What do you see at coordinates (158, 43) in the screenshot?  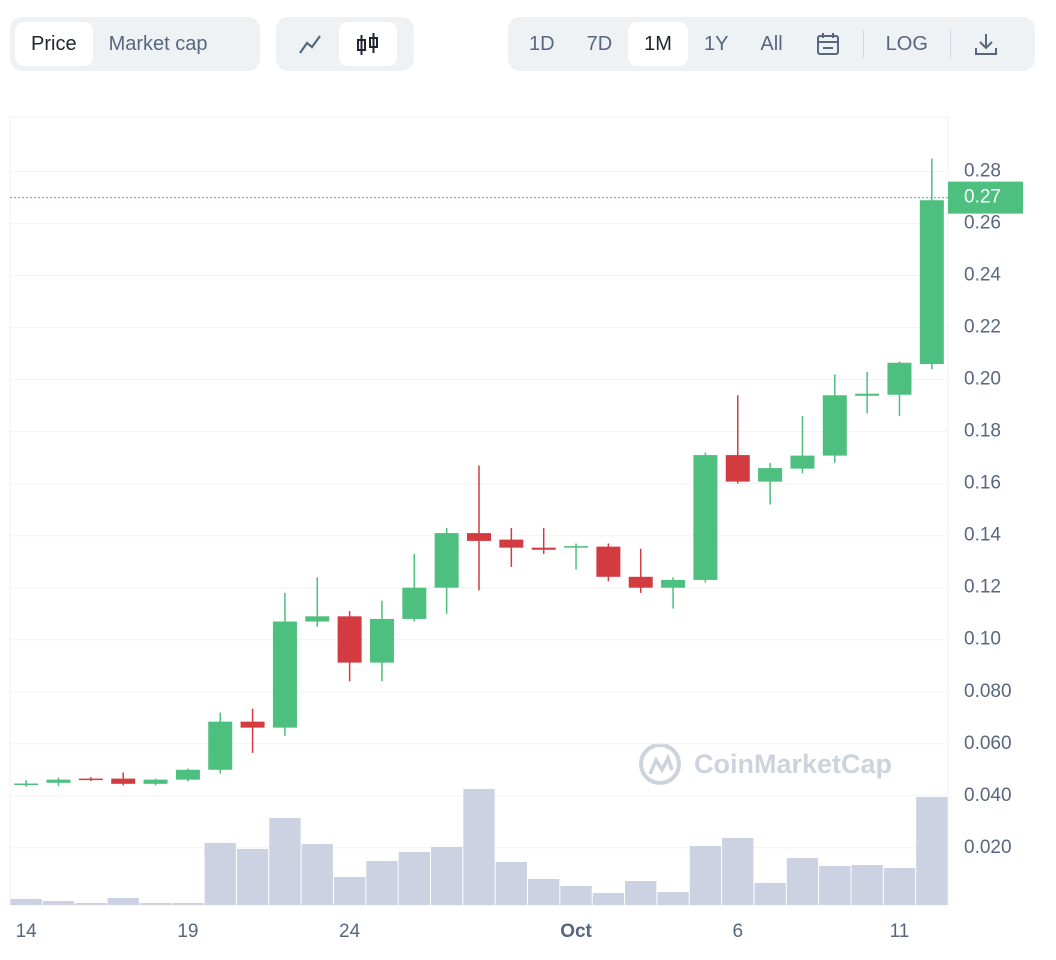 I see `tab: Market cap` at bounding box center [158, 43].